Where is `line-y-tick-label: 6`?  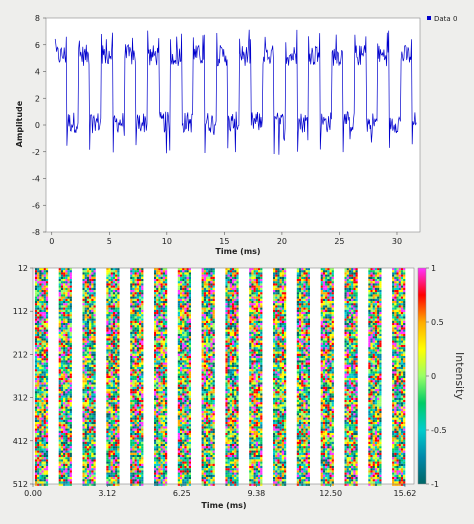 line-y-tick-label: 6 is located at coordinates (37, 45).